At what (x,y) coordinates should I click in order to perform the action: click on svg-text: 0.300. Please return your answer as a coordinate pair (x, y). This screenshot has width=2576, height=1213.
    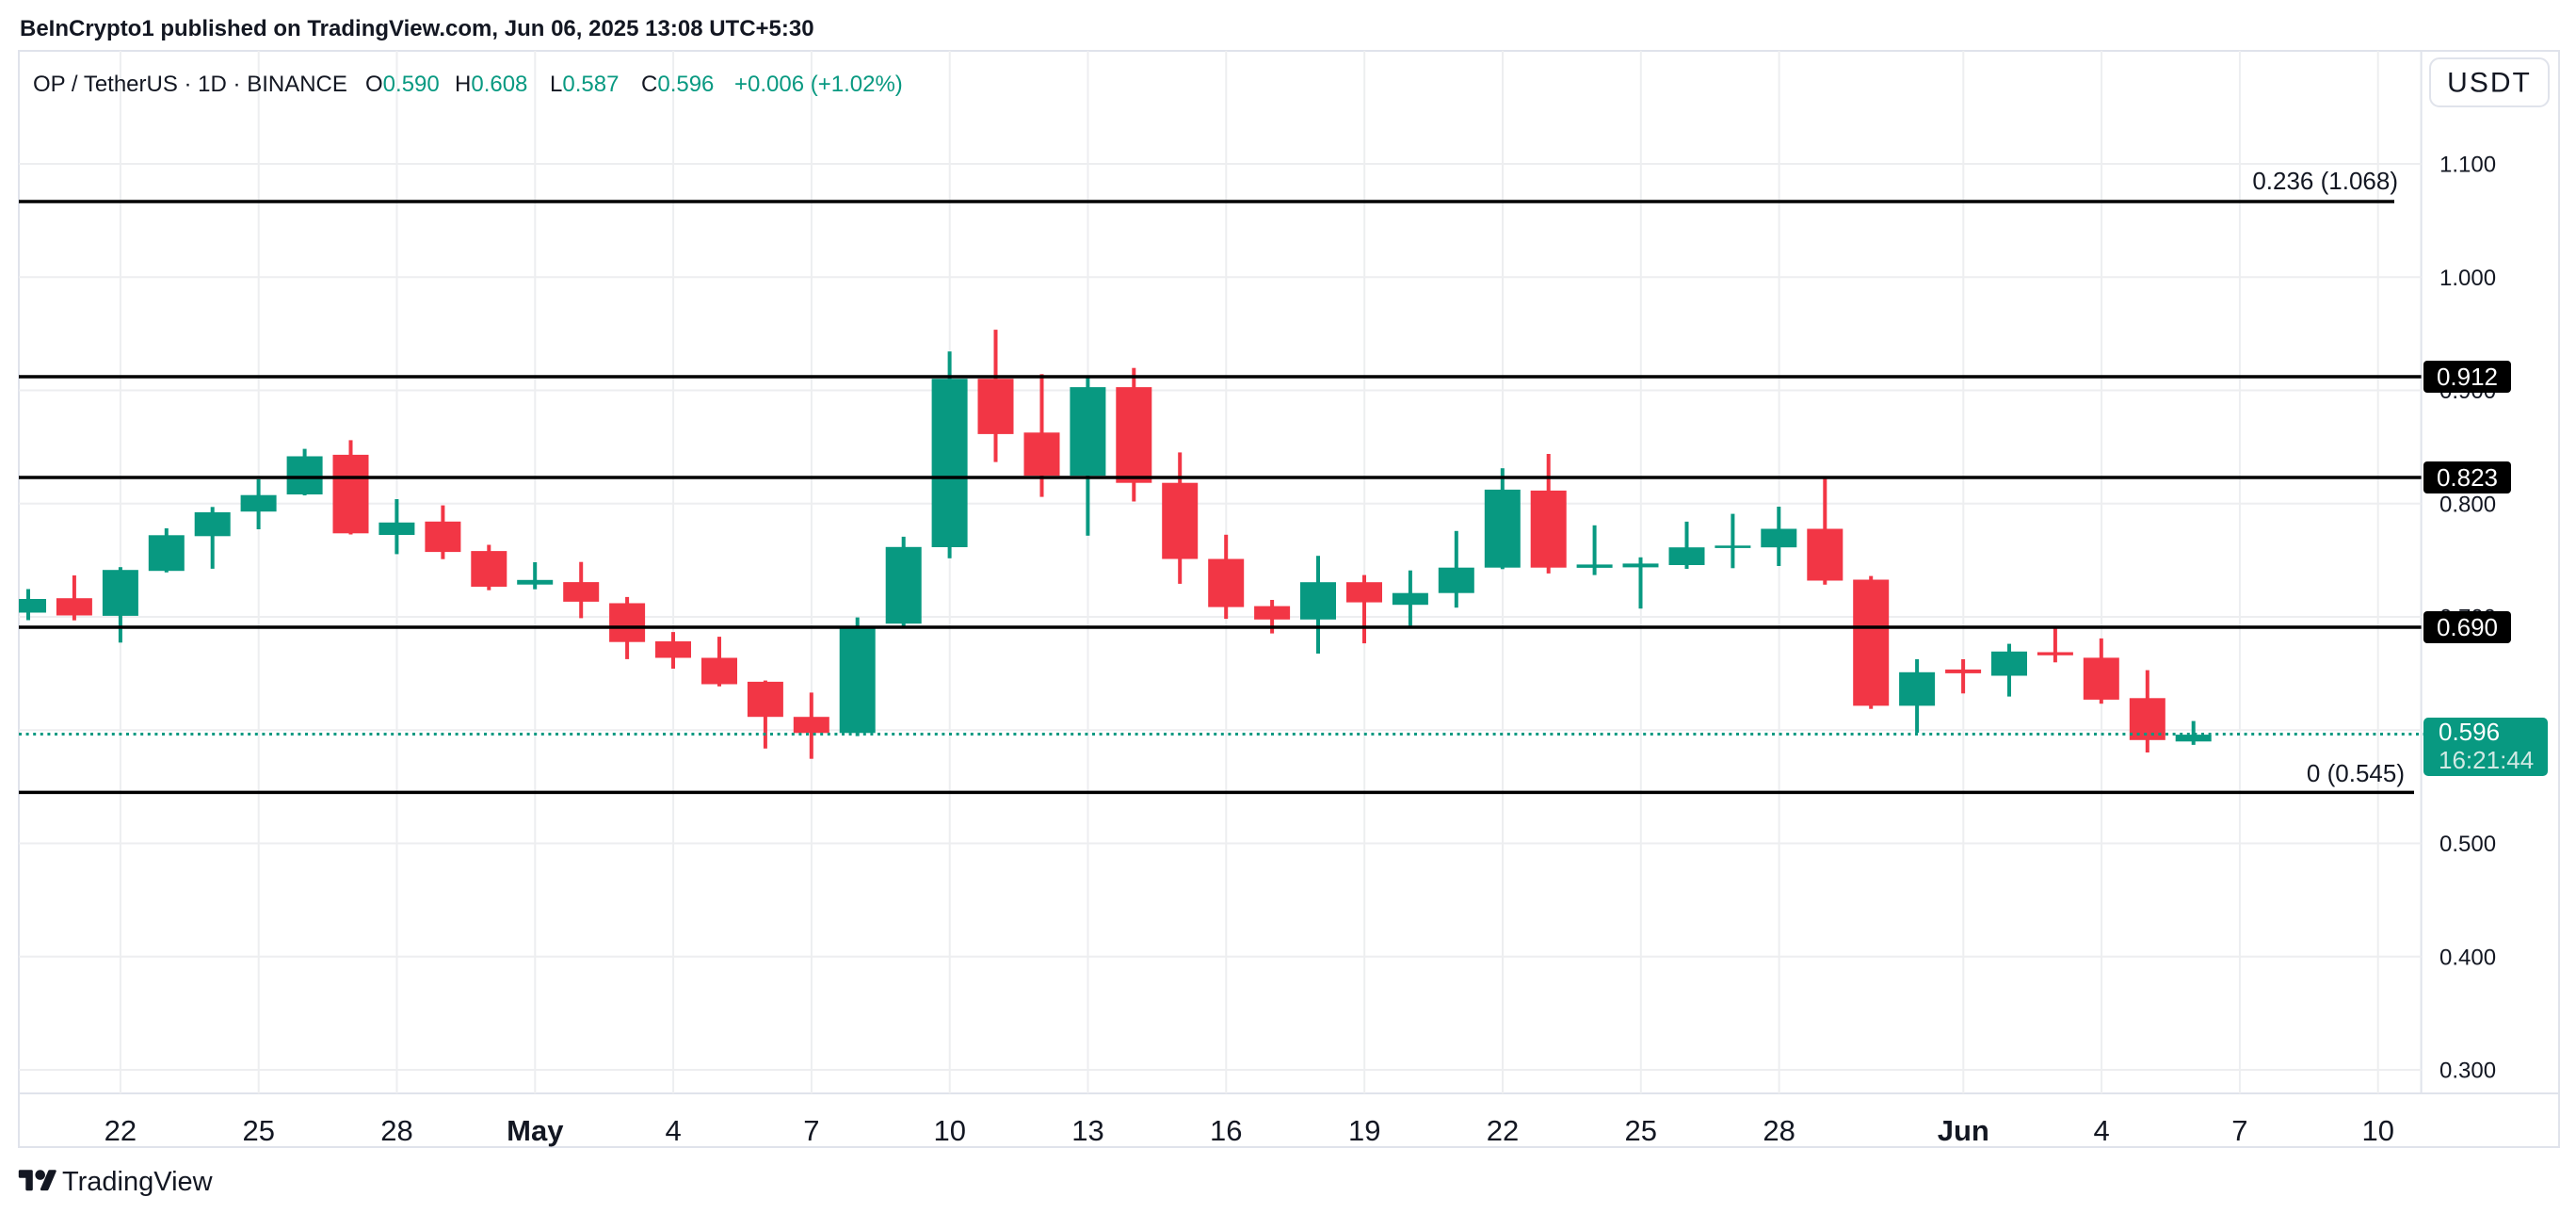
    Looking at the image, I should click on (2467, 1071).